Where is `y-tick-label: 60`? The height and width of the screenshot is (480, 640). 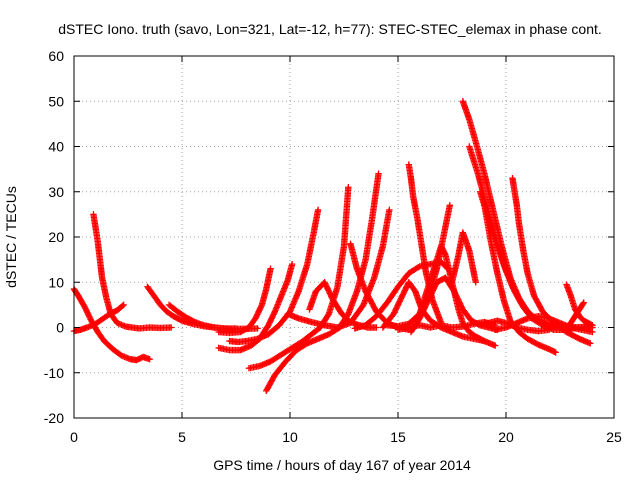 y-tick-label: 60 is located at coordinates (56, 56).